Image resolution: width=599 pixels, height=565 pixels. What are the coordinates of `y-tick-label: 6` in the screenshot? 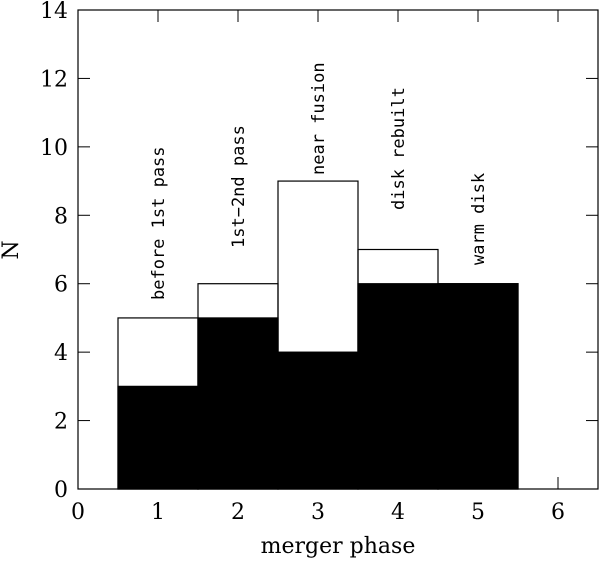 It's located at (61, 285).